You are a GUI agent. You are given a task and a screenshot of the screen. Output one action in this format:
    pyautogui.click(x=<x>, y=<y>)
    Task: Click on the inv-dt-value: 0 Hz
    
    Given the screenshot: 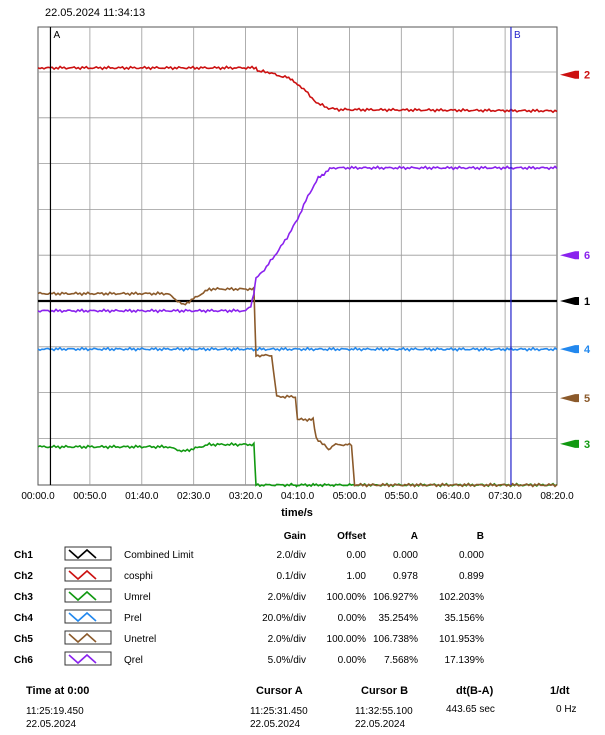 What is the action you would take?
    pyautogui.click(x=566, y=709)
    